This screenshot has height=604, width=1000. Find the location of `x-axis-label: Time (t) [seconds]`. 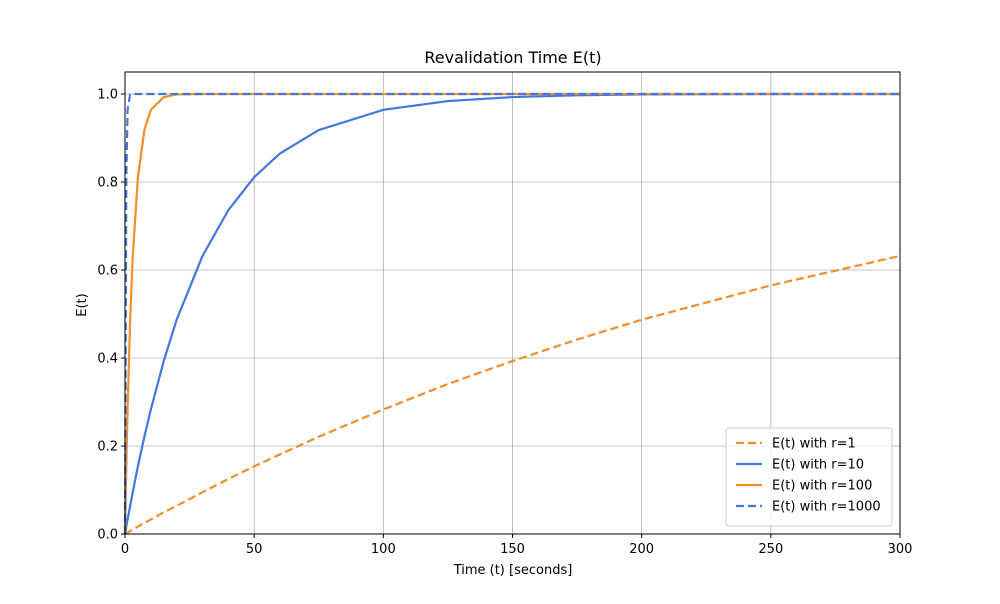

x-axis-label: Time (t) [seconds] is located at coordinates (513, 570).